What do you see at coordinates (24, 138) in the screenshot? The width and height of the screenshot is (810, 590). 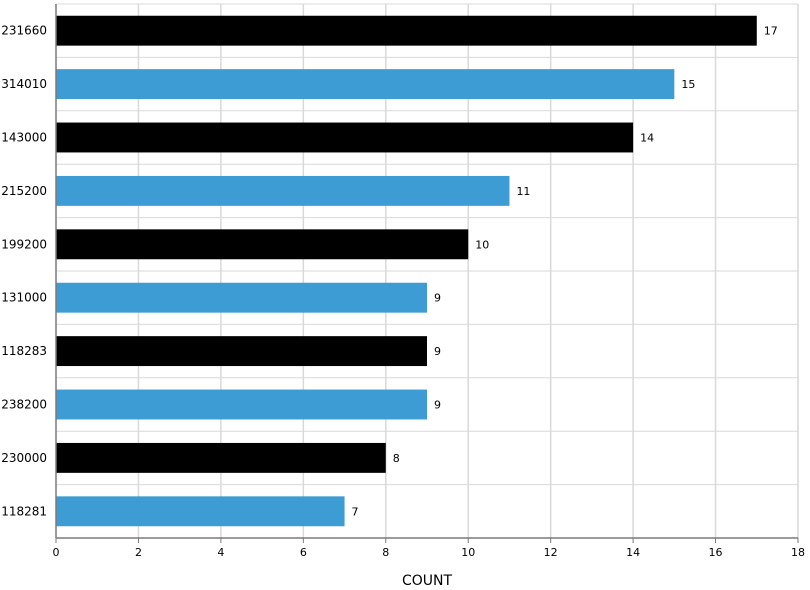 I see `category-label-143000: 143000` at bounding box center [24, 138].